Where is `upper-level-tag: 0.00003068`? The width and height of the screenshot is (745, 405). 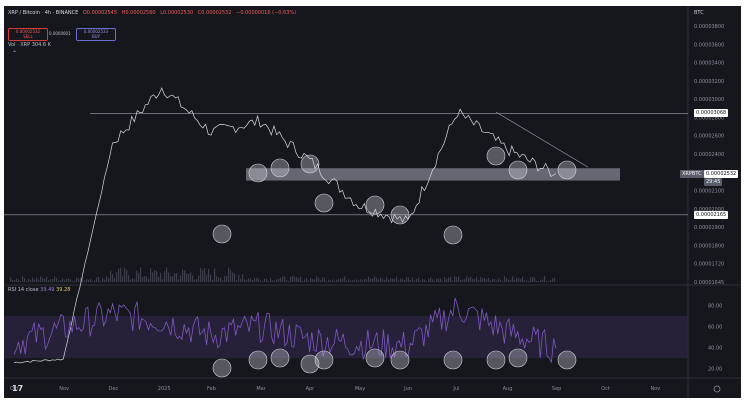
upper-level-tag: 0.00003068 is located at coordinates (711, 113).